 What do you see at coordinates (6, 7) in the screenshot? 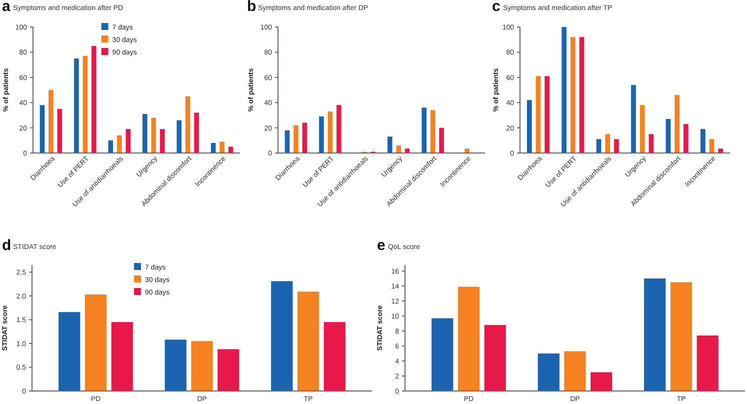
I see `text: a` at bounding box center [6, 7].